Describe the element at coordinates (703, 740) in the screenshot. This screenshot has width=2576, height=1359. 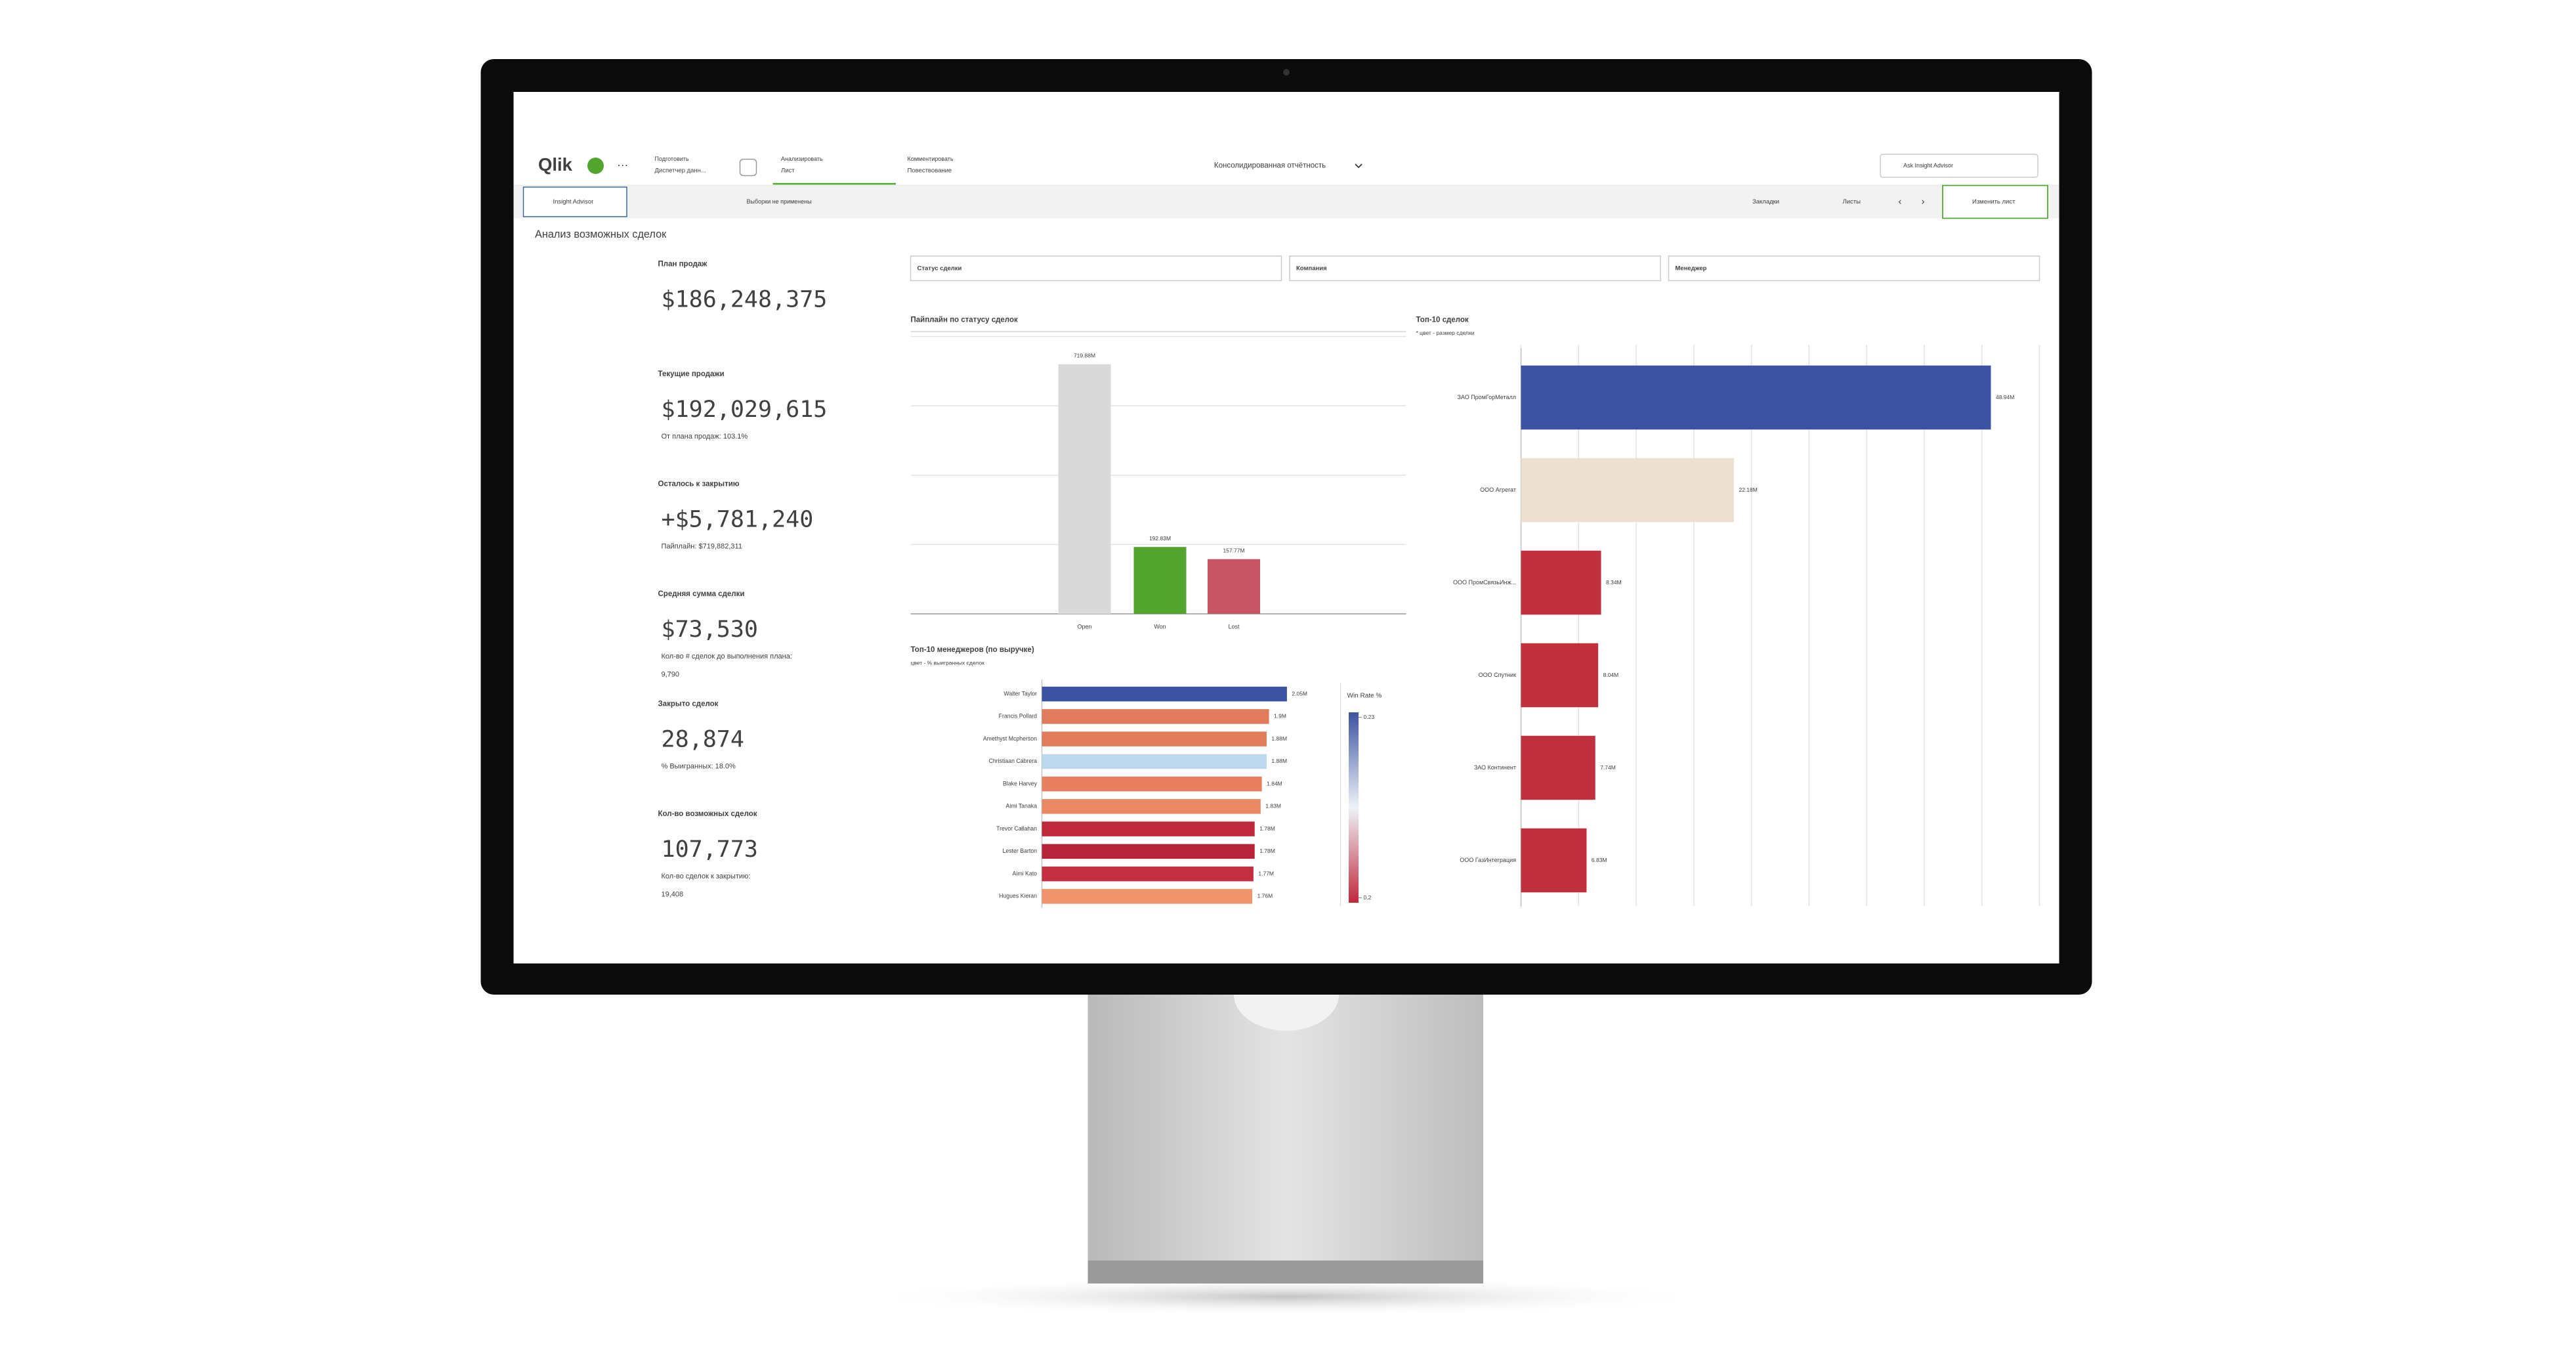
I see `kpi-value: 28,874` at that location.